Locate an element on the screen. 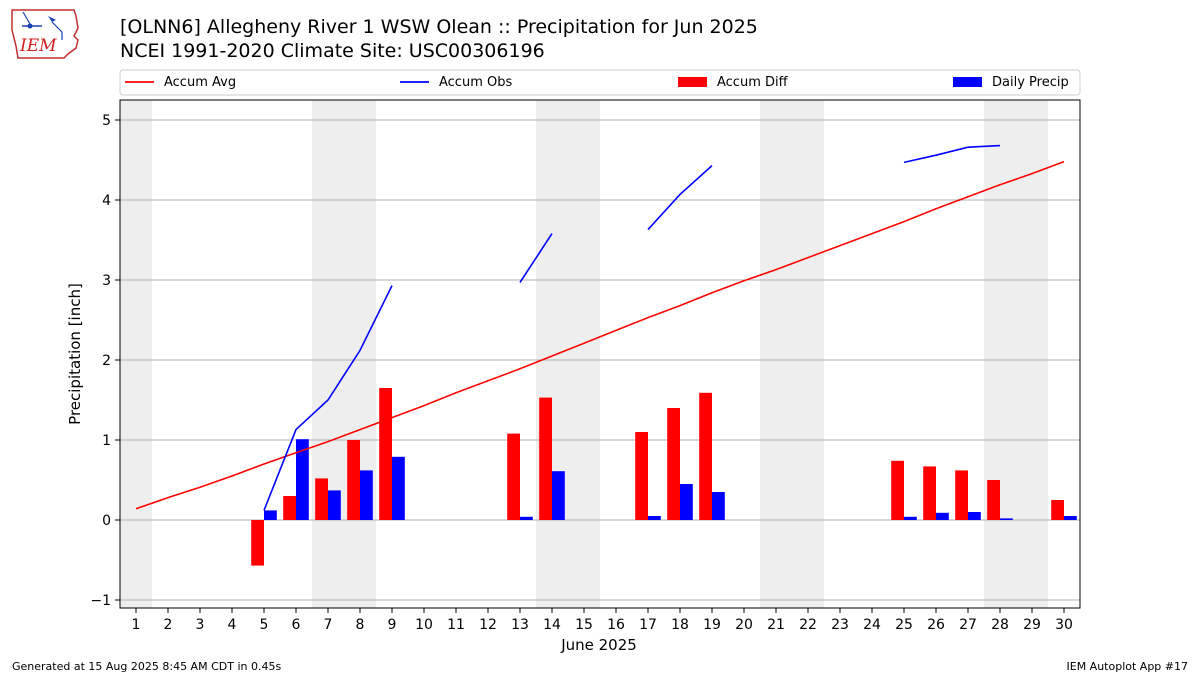 Image resolution: width=1200 pixels, height=675 pixels. x-tick-label: 2 is located at coordinates (168, 625).